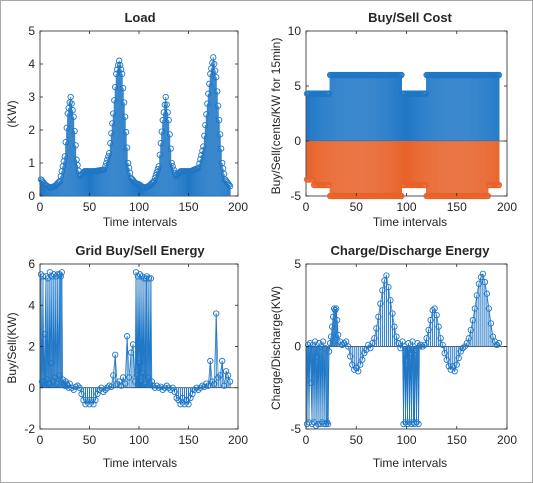  I want to click on chart-title: Buy/Sell Cost, so click(410, 17).